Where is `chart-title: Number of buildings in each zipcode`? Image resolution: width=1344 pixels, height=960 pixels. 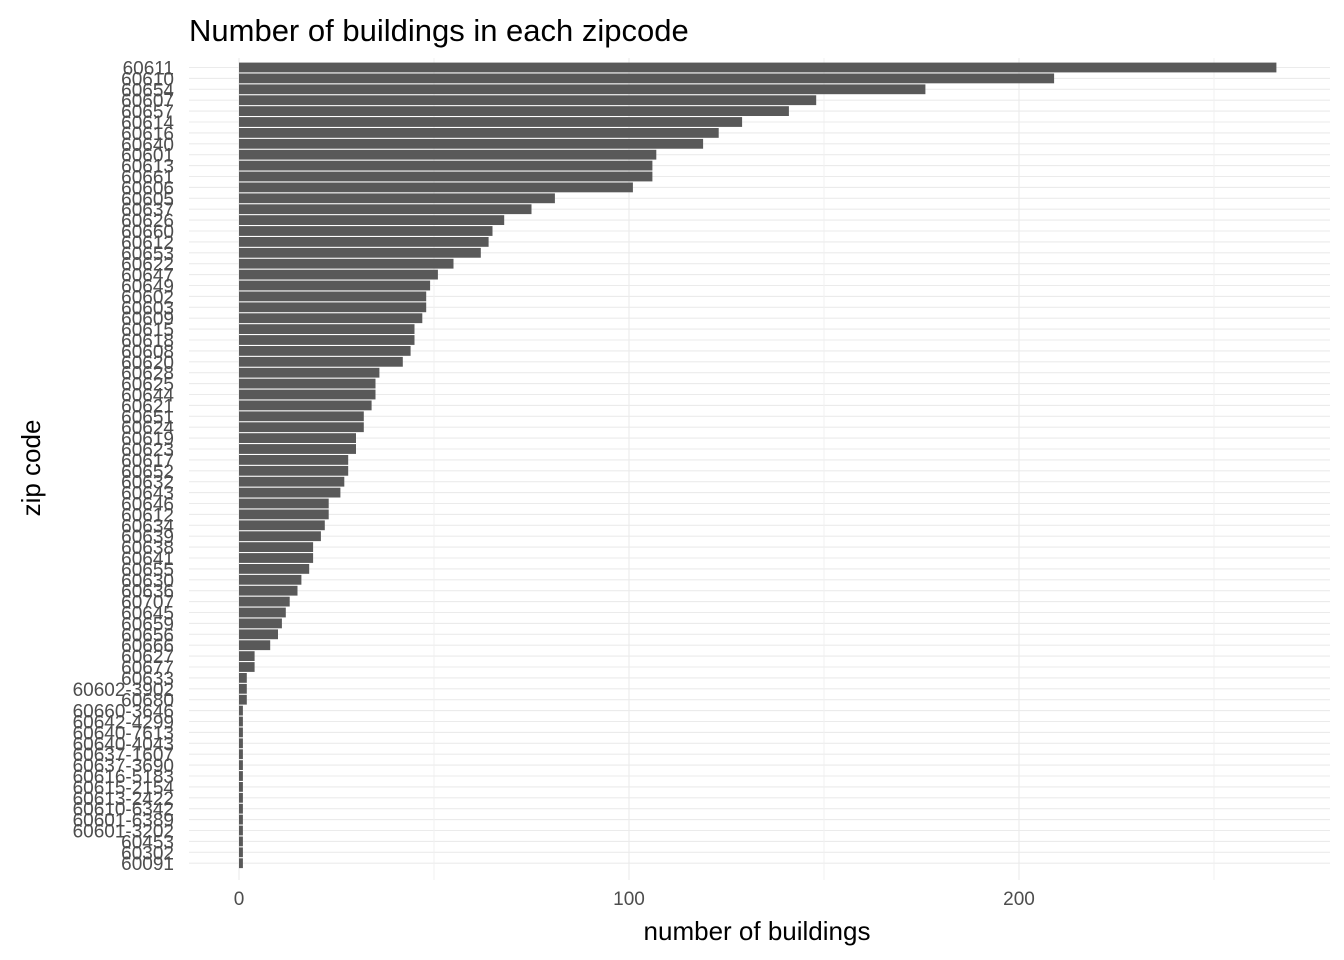 chart-title: Number of buildings in each zipcode is located at coordinates (439, 30).